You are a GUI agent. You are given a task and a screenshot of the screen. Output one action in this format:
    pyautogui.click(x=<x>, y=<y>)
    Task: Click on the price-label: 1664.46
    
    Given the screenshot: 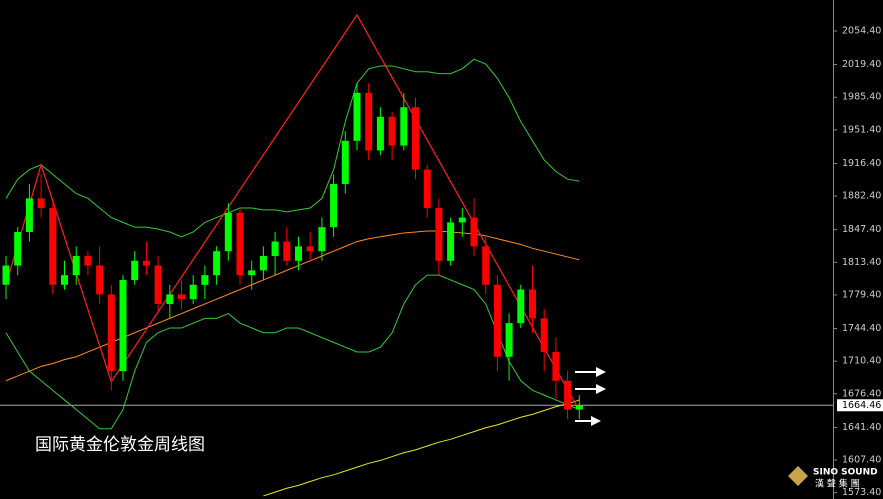 What is the action you would take?
    pyautogui.click(x=861, y=405)
    